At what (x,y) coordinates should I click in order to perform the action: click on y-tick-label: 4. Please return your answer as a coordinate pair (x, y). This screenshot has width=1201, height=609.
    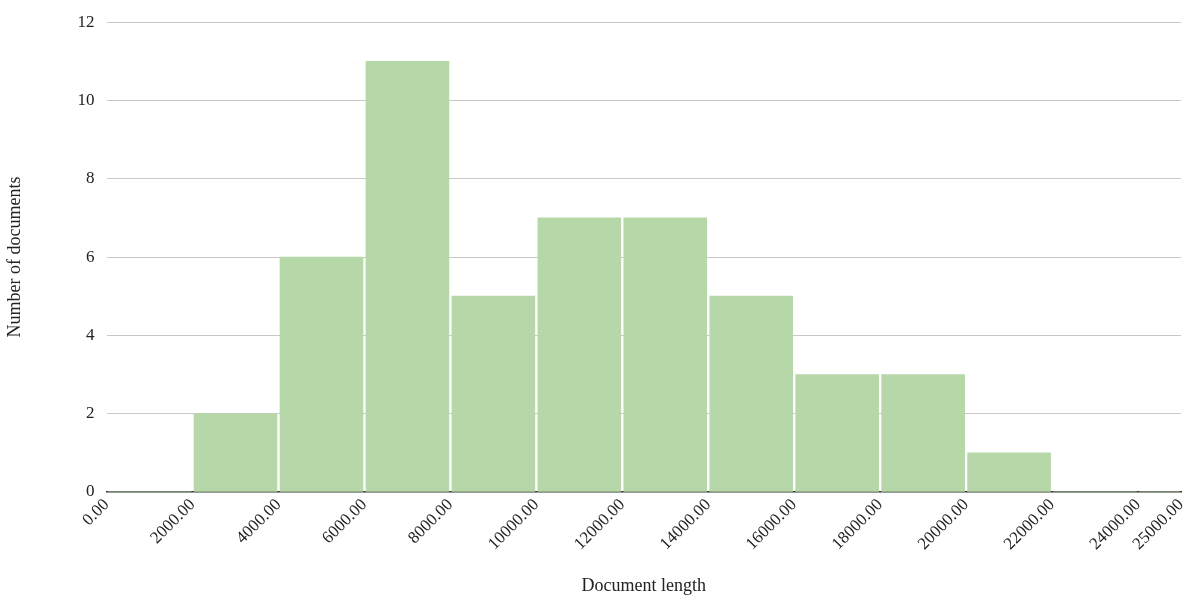
    Looking at the image, I should click on (91, 334).